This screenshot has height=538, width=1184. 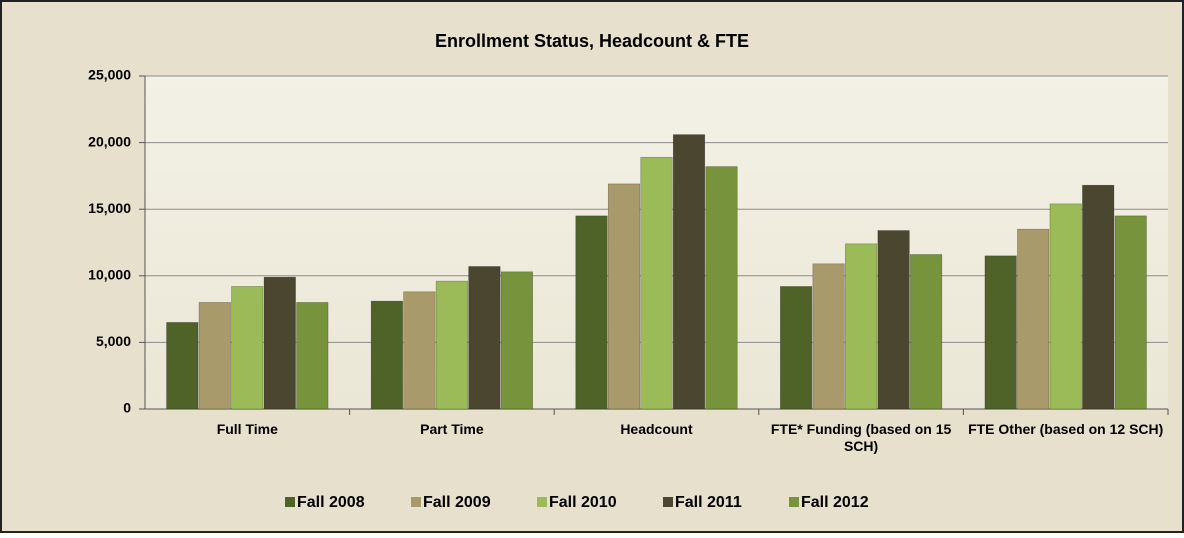 I want to click on x-tick-label: FTE Other (based on 12 SCH), so click(x=1066, y=429).